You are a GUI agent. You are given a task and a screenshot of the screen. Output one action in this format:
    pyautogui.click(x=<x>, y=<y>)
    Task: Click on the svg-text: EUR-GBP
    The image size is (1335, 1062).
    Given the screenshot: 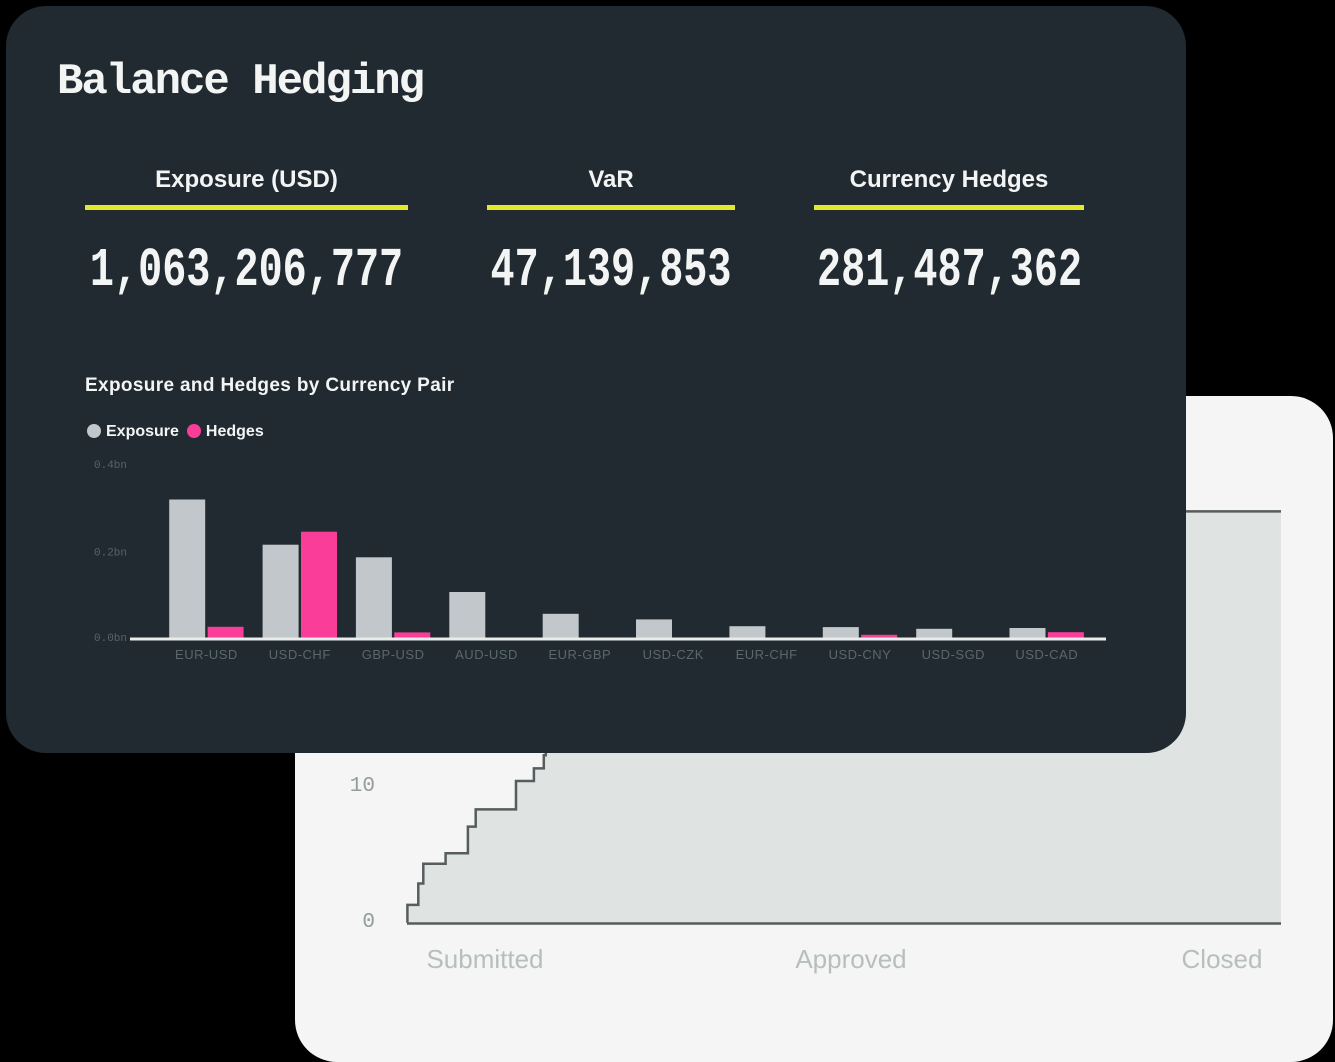 What is the action you would take?
    pyautogui.click(x=580, y=654)
    